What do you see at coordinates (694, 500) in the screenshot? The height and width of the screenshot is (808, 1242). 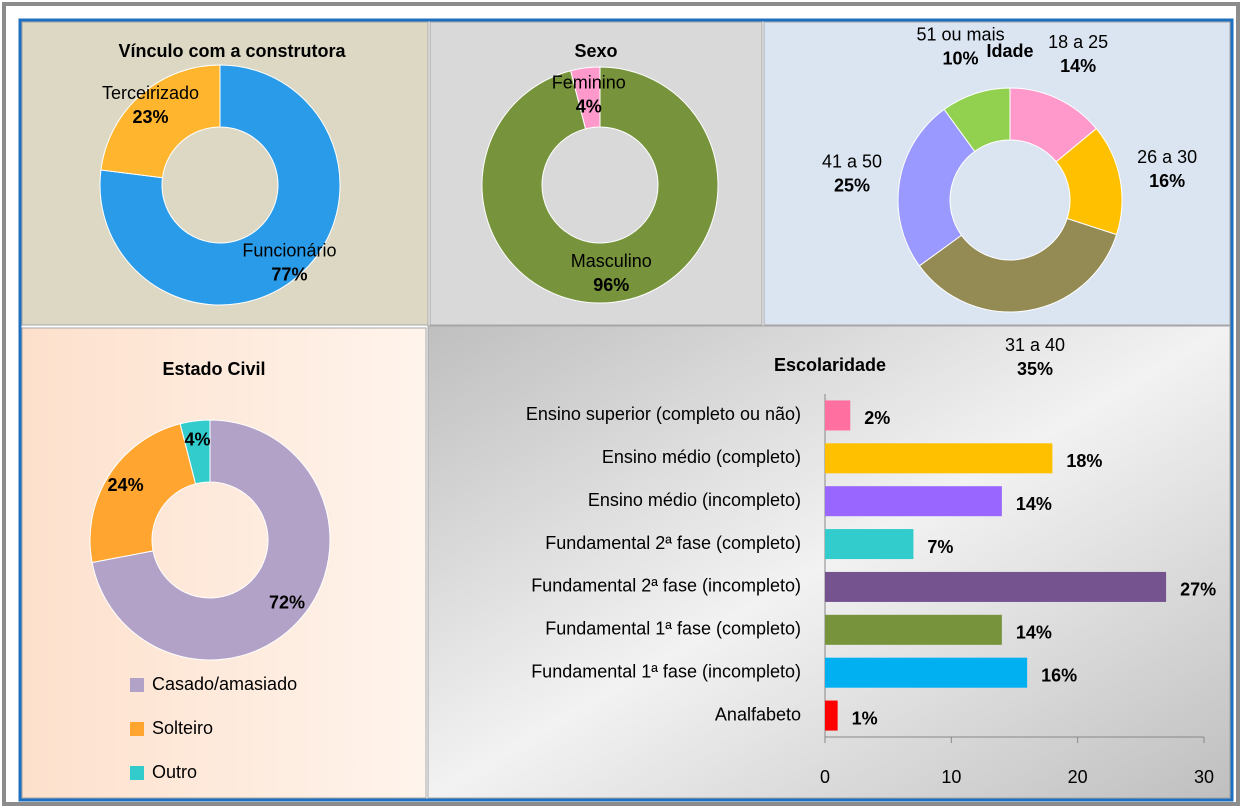 I see `y-tick-label: Ensino médio (incompleto)` at bounding box center [694, 500].